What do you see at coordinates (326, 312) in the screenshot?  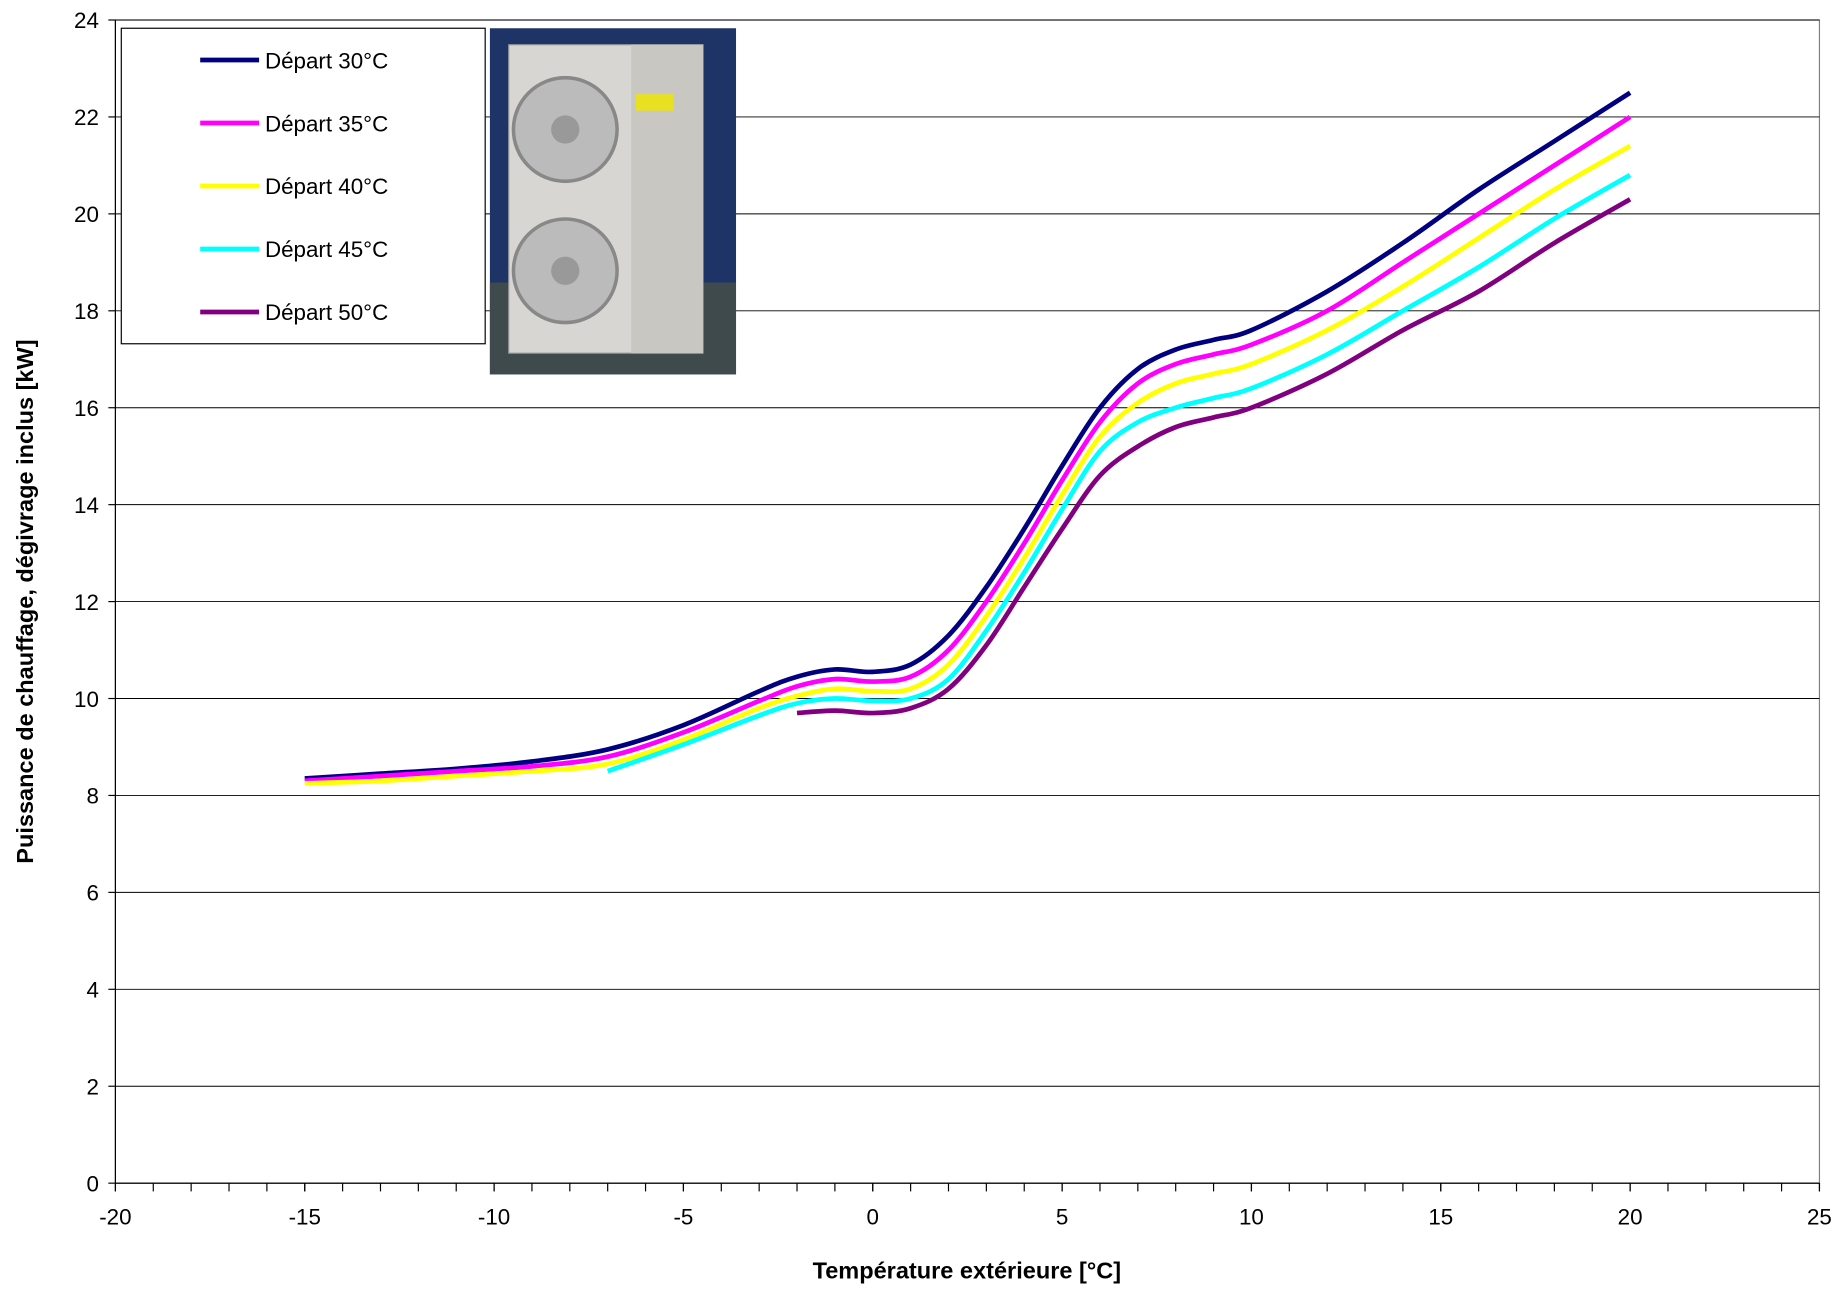 I see `legend-label: Départ 50°C` at bounding box center [326, 312].